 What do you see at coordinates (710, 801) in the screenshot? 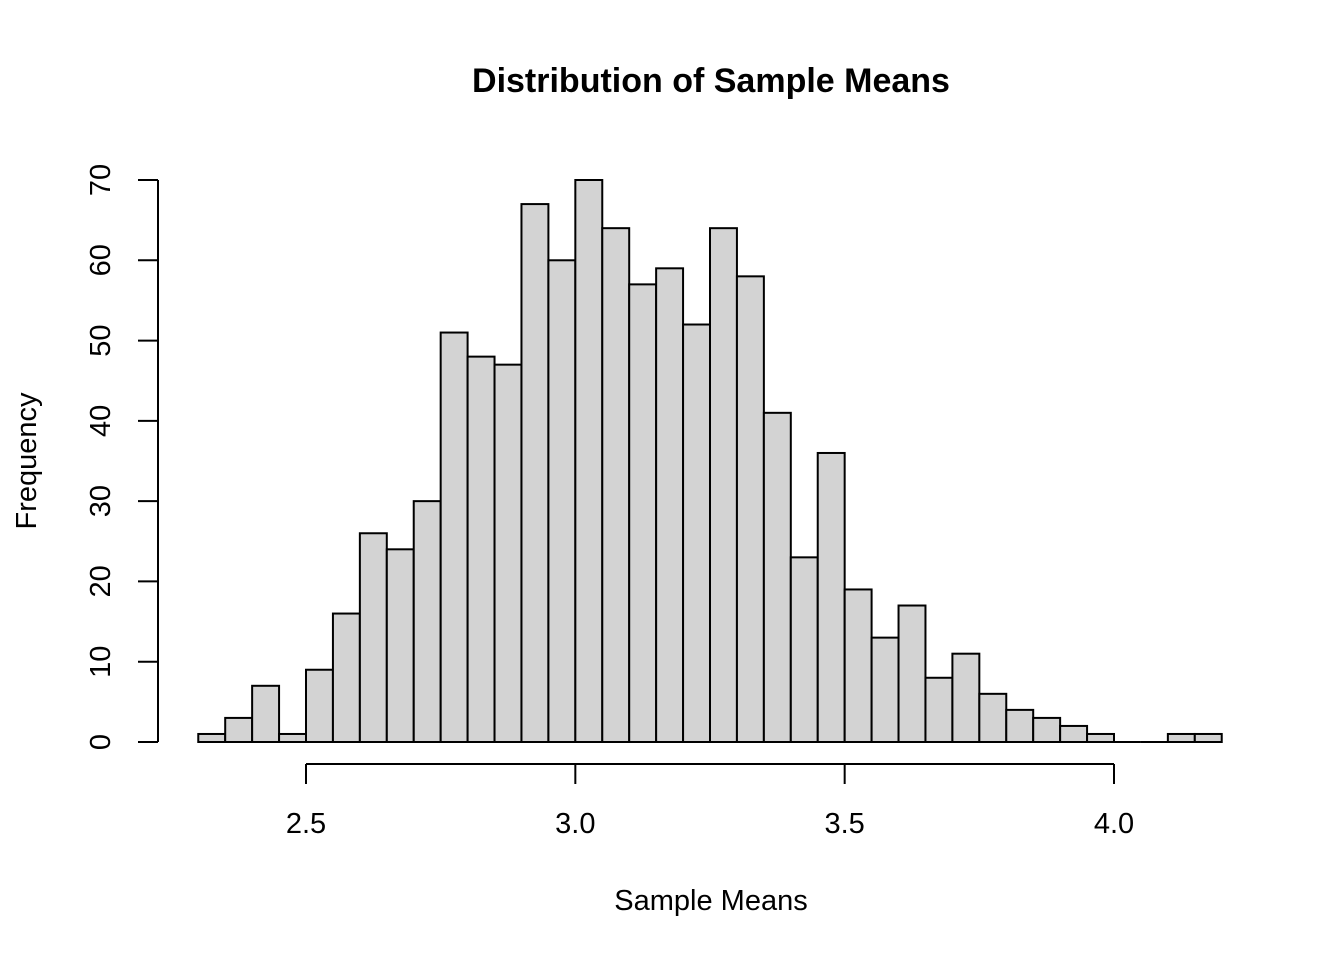
I see `x-axis: 2.5 3.0 3.5 4.0` at bounding box center [710, 801].